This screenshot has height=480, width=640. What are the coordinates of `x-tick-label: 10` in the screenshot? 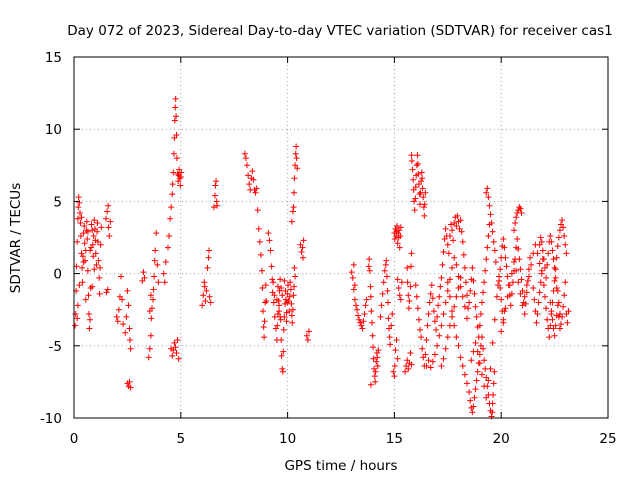 It's located at (287, 439).